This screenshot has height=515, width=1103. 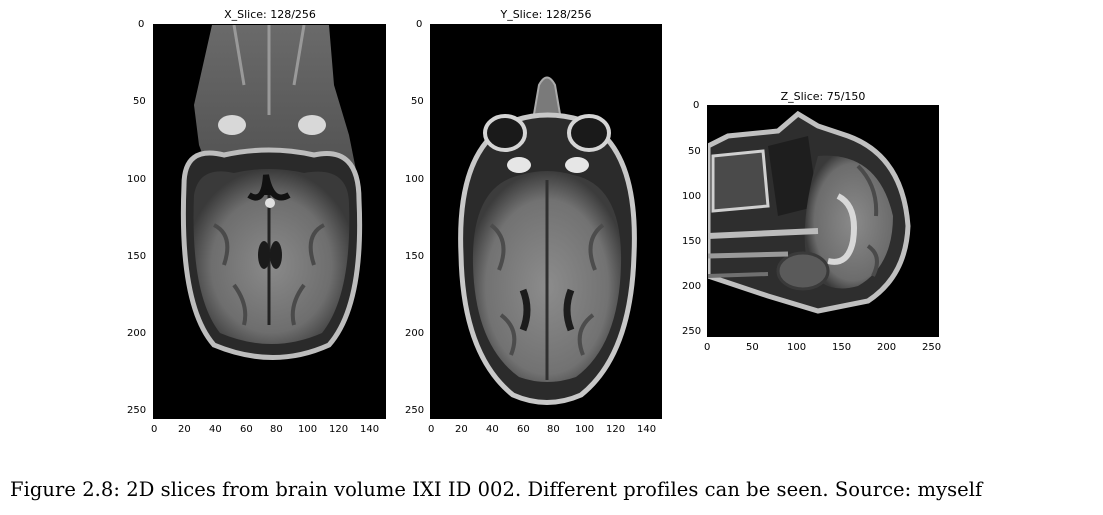 What do you see at coordinates (823, 96) in the screenshot?
I see `panel-title: Z_Slice: 75/150` at bounding box center [823, 96].